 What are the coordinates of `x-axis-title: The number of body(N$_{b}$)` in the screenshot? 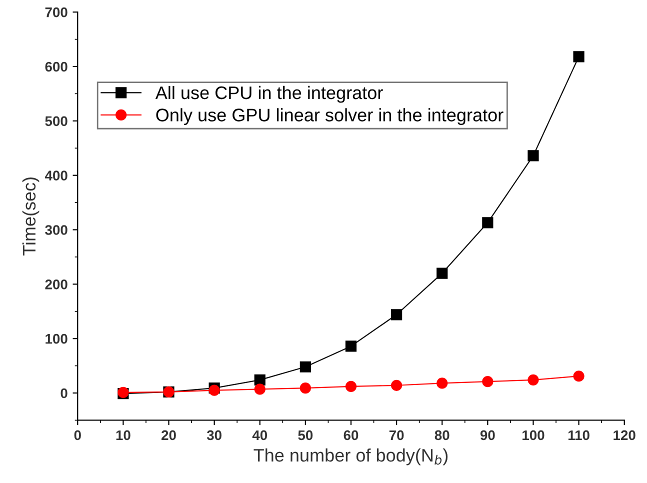 It's located at (351, 457).